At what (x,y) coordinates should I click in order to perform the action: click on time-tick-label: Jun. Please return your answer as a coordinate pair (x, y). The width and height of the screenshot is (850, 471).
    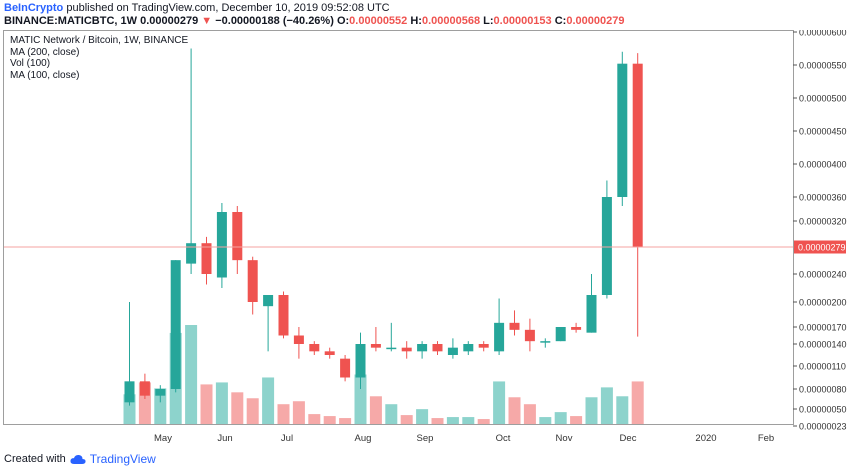
    Looking at the image, I should click on (224, 438).